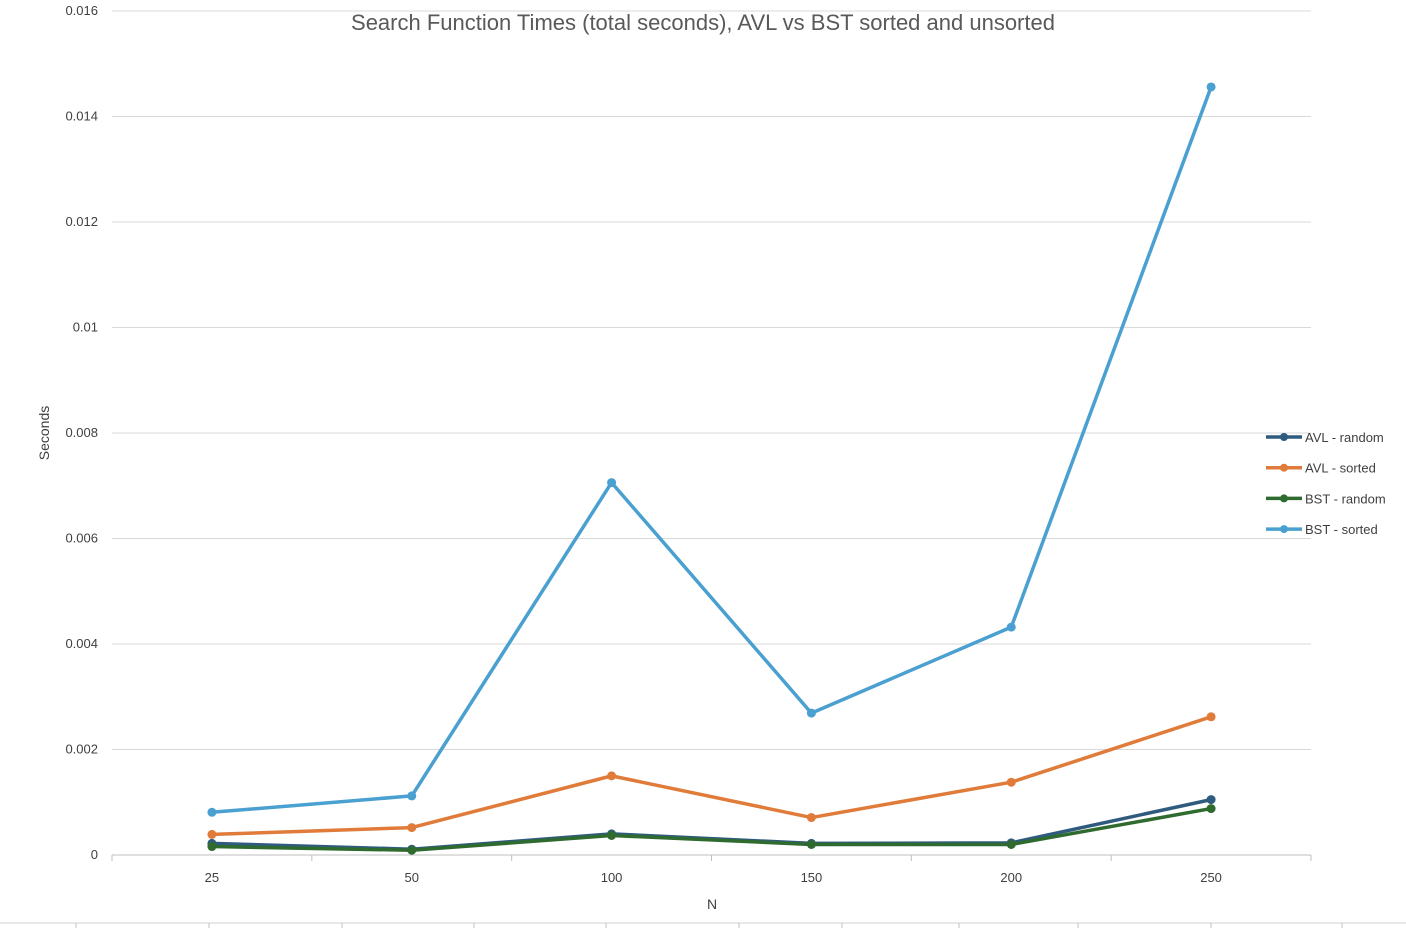 The height and width of the screenshot is (928, 1406). Describe the element at coordinates (1211, 877) in the screenshot. I see `x-tick-label: 250` at that location.